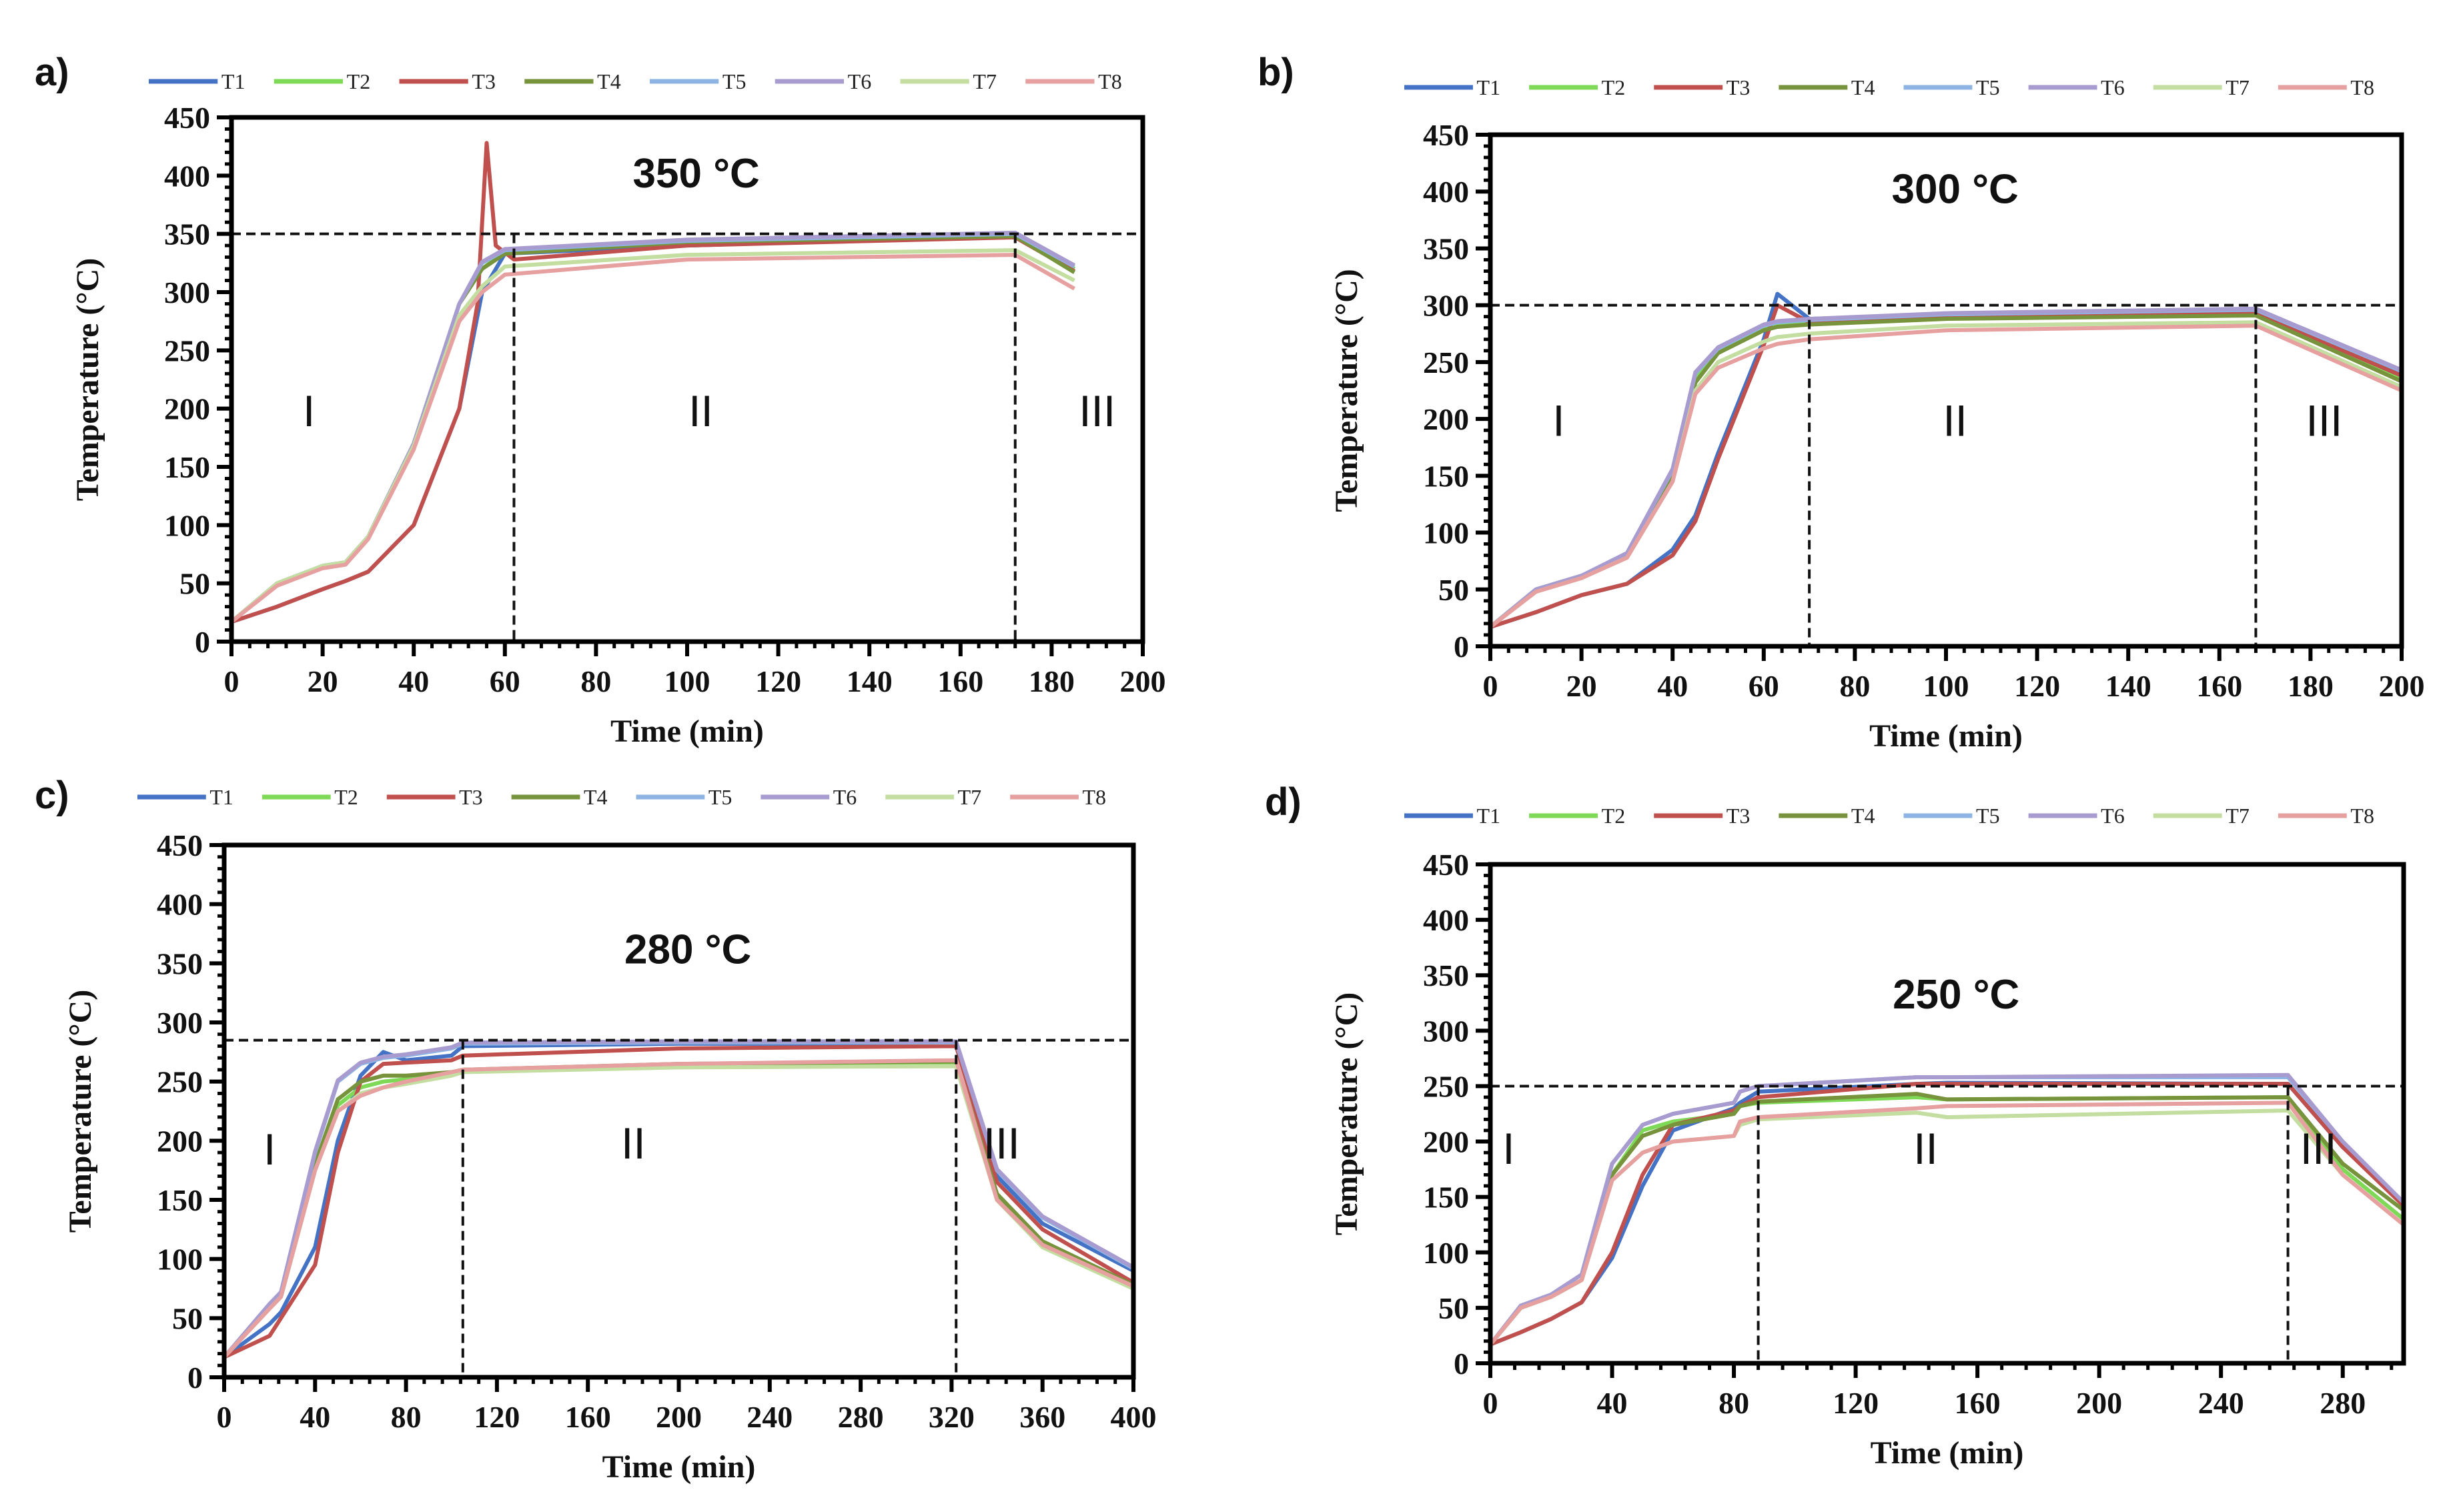 The width and height of the screenshot is (2455, 1512). I want to click on x-tick-label: 100, so click(1946, 686).